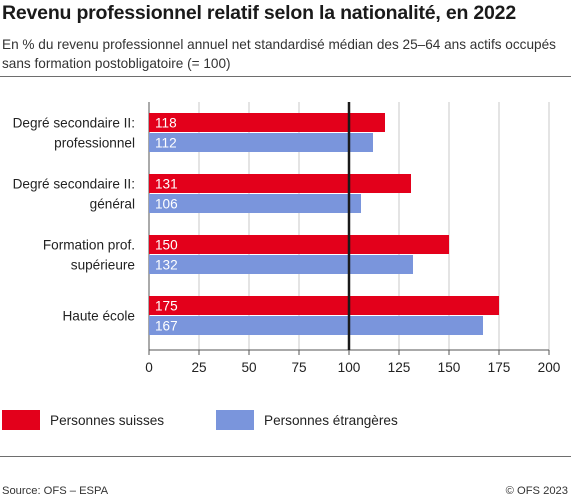 The image size is (571, 503). What do you see at coordinates (499, 367) in the screenshot?
I see `x-tick-label-175: 175` at bounding box center [499, 367].